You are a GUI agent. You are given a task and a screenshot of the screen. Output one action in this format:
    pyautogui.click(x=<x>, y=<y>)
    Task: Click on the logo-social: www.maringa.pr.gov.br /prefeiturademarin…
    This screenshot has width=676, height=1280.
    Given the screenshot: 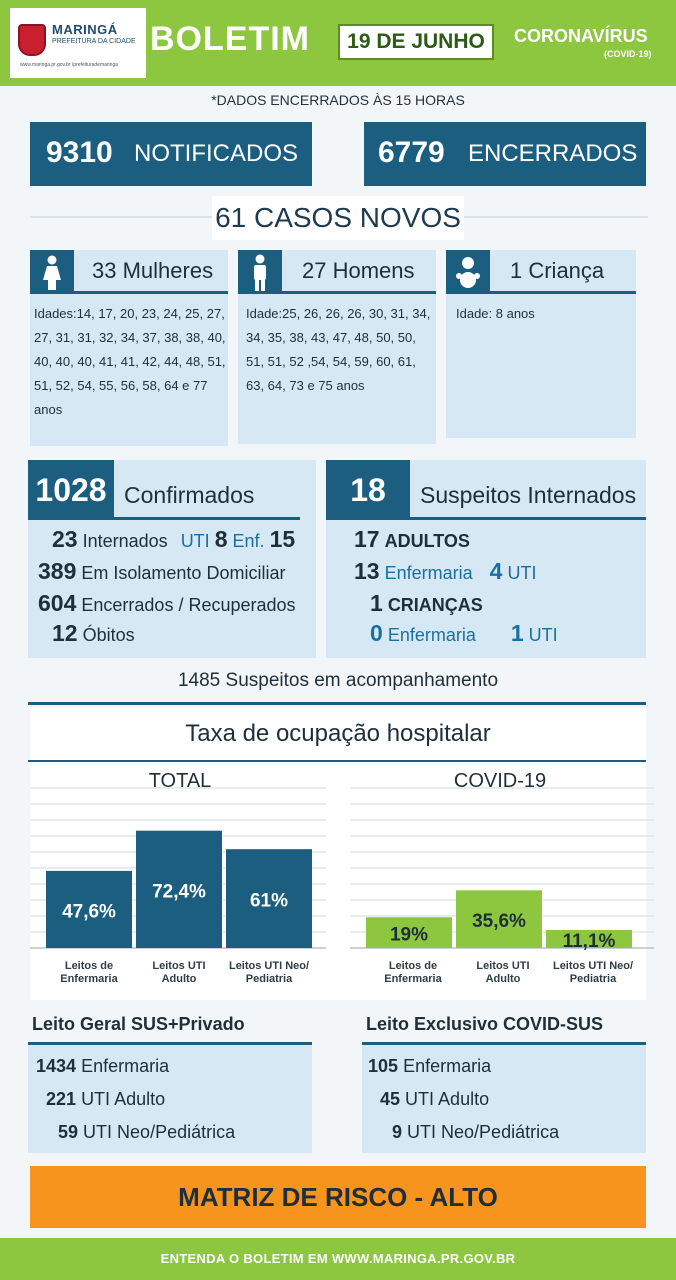 What is the action you would take?
    pyautogui.click(x=69, y=65)
    